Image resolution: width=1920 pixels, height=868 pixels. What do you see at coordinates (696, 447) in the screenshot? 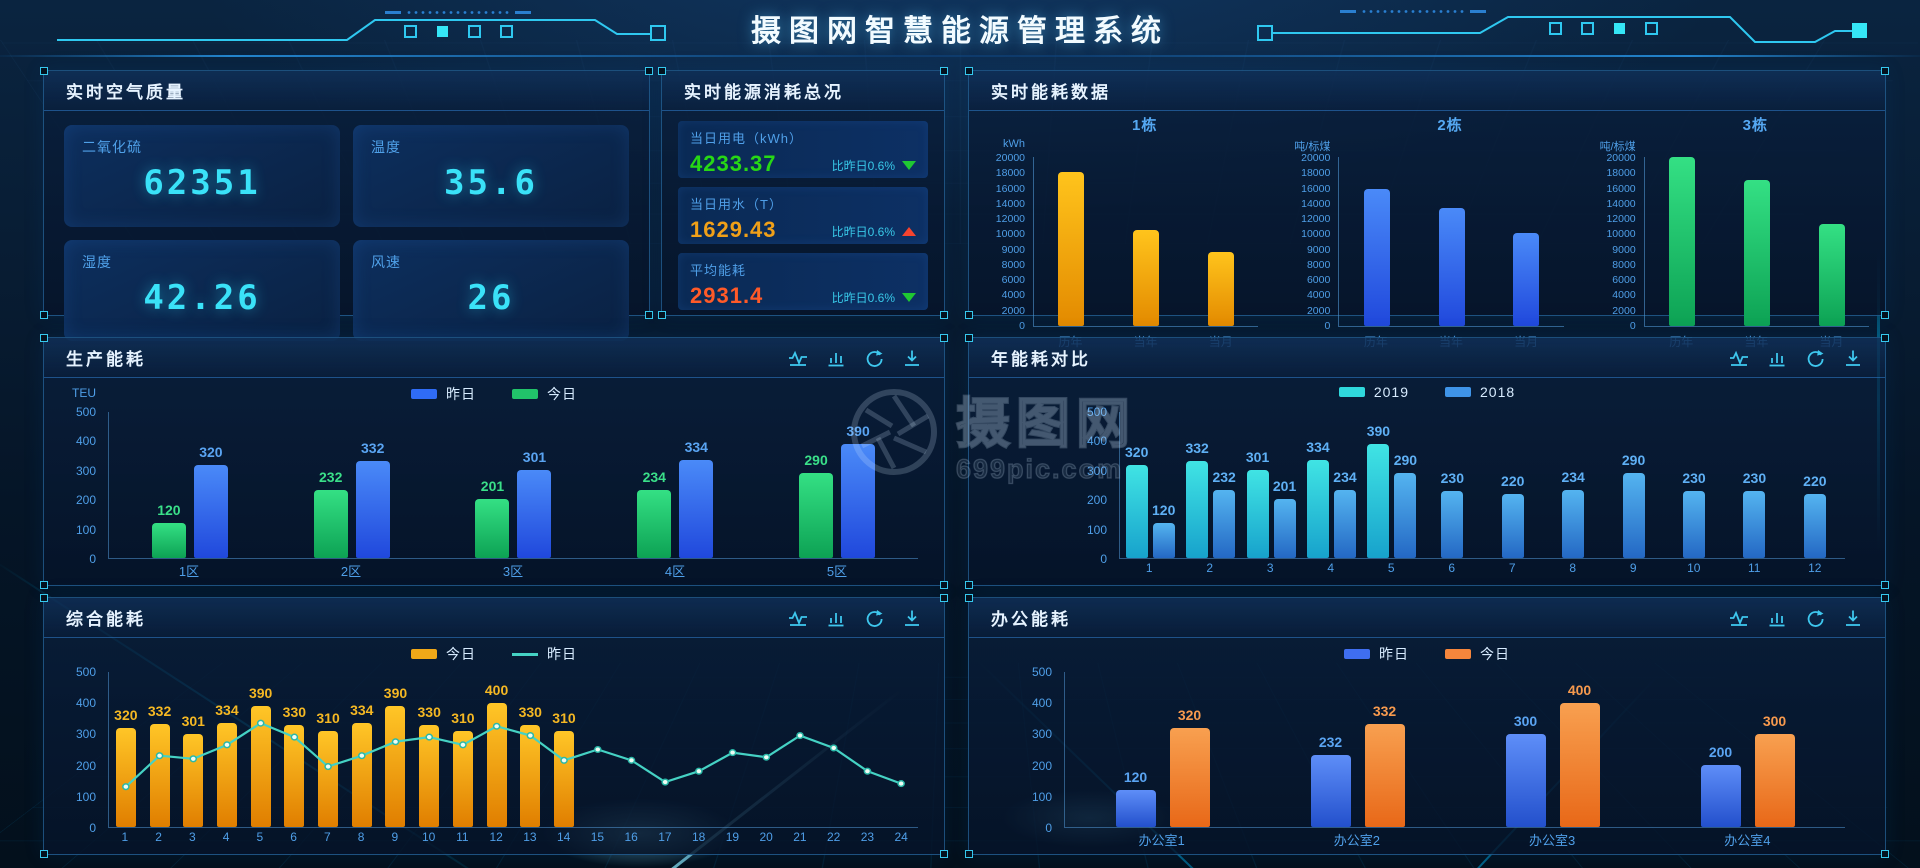
I see `bar-value-label: 334` at bounding box center [696, 447].